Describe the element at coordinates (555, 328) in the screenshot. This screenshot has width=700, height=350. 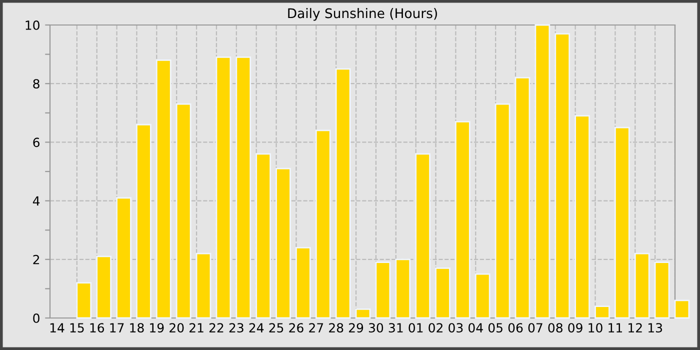
I see `x-tick-label: 08` at that location.